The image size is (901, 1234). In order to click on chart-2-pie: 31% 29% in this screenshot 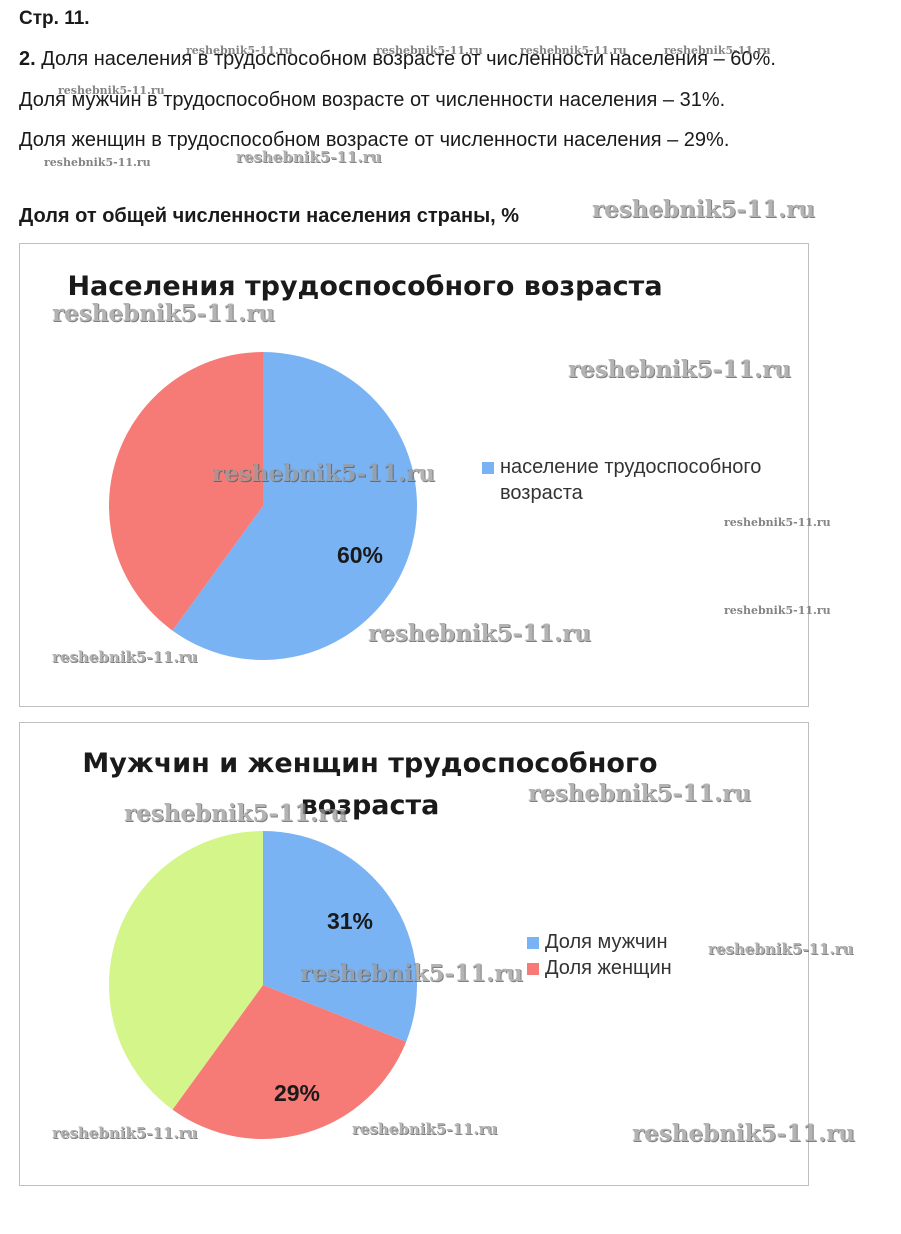, I will do `click(262, 985)`.